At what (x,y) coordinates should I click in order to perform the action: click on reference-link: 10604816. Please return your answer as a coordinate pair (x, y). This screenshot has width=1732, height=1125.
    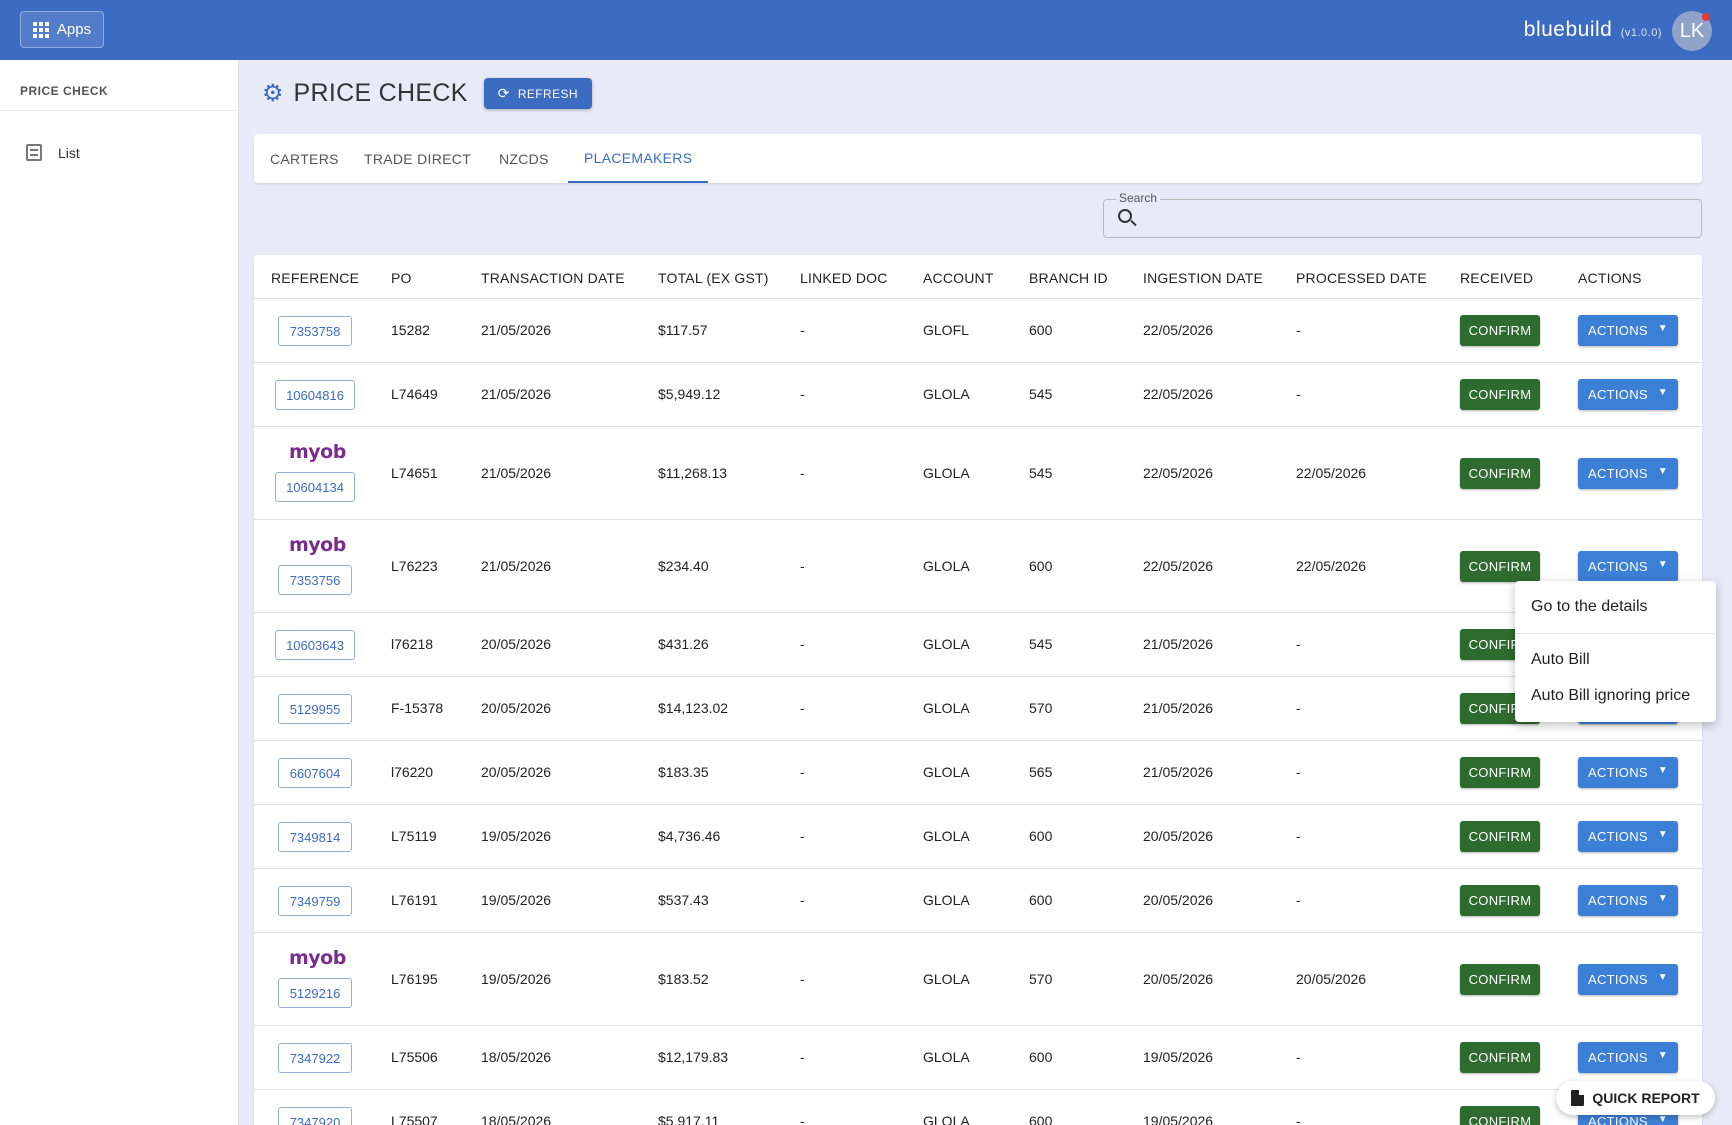
    Looking at the image, I should click on (315, 395).